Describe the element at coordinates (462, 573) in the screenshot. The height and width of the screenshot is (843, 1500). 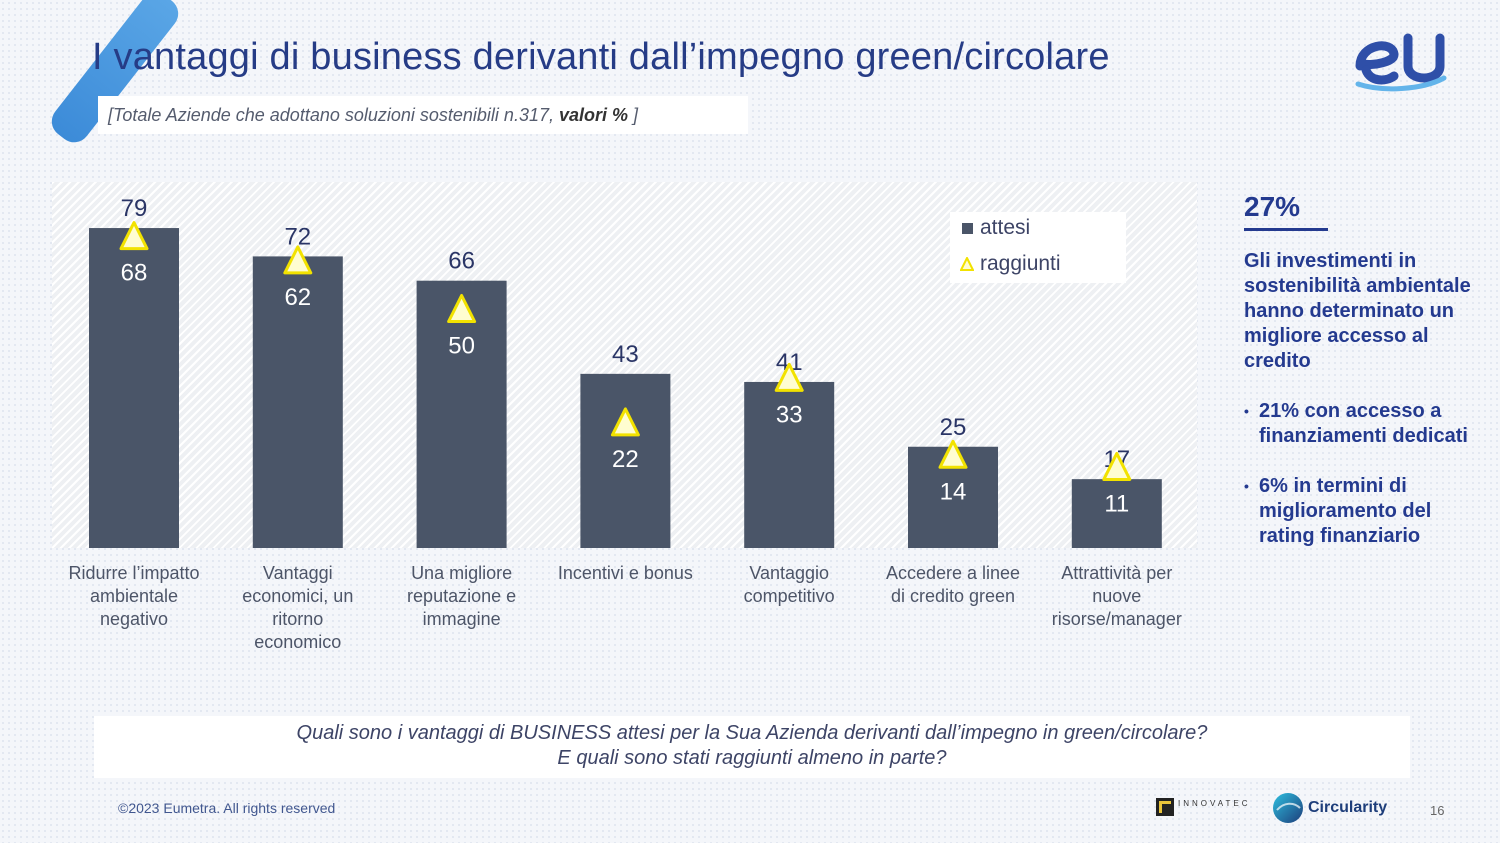
I see `category-label-line: Una migliore` at that location.